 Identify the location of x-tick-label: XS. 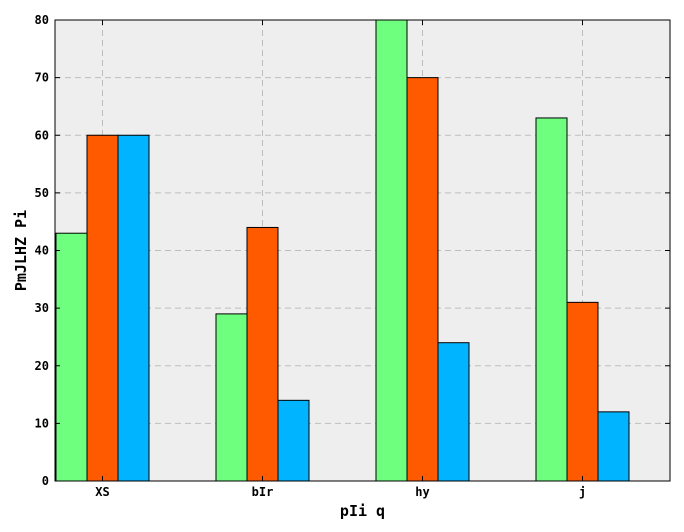
(102, 492).